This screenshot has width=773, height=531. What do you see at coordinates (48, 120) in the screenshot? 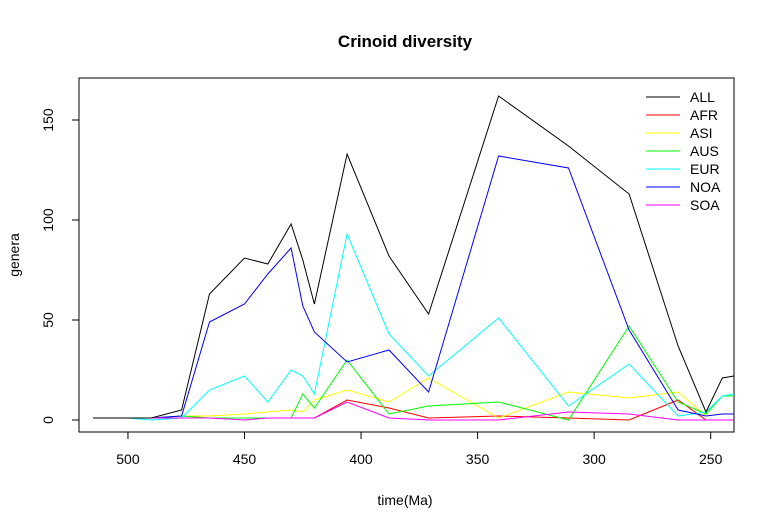
I see `y-tick-label: 150` at bounding box center [48, 120].